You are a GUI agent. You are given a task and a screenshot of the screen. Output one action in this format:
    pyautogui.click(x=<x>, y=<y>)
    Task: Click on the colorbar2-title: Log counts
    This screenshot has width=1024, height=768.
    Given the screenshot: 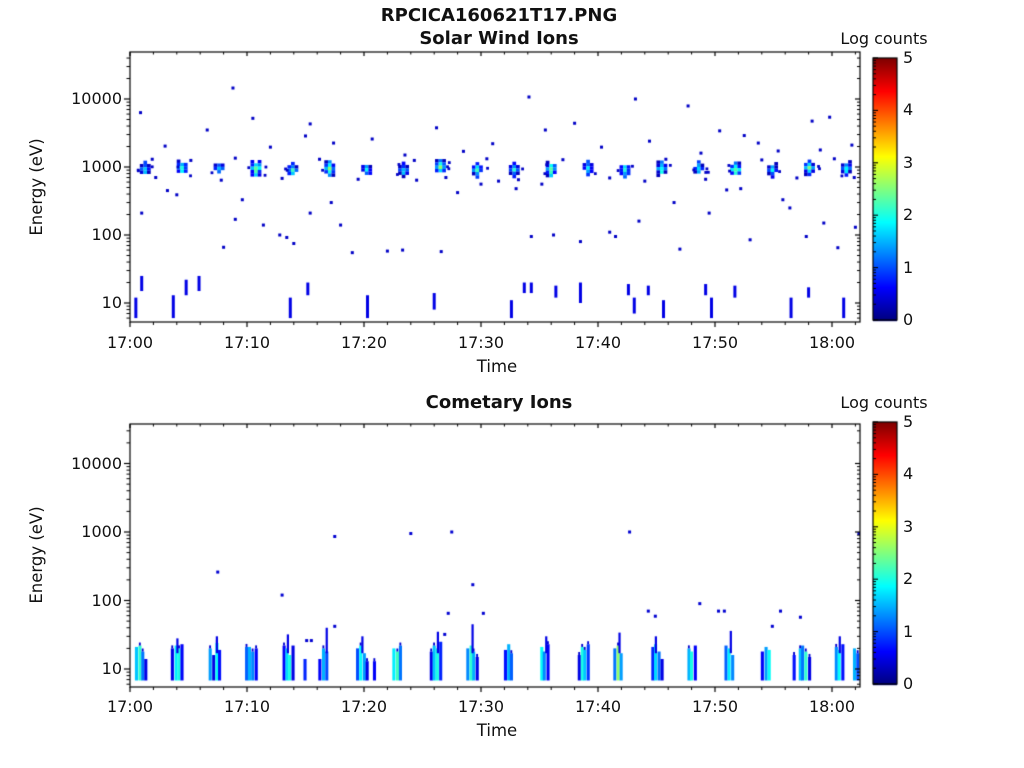 What is the action you would take?
    pyautogui.click(x=884, y=402)
    